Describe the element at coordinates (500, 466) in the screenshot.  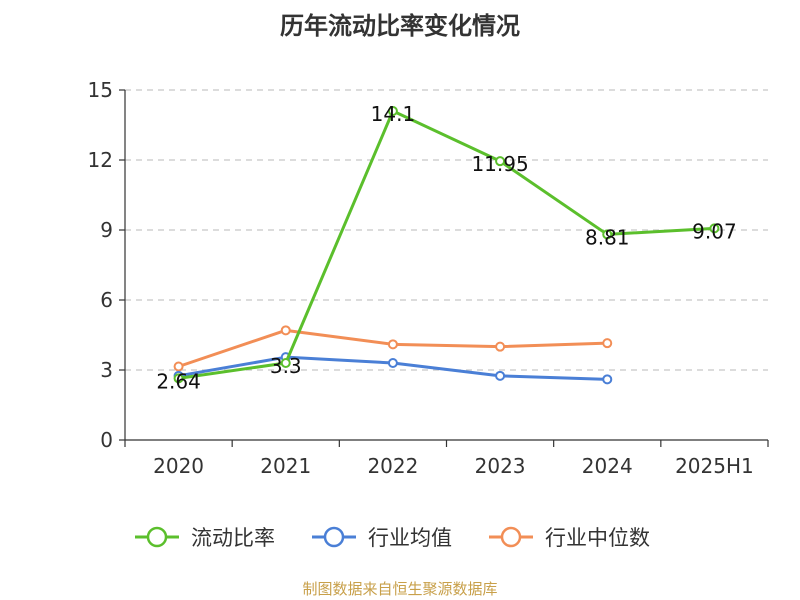
I see `x-tick-label: 2023` at that location.